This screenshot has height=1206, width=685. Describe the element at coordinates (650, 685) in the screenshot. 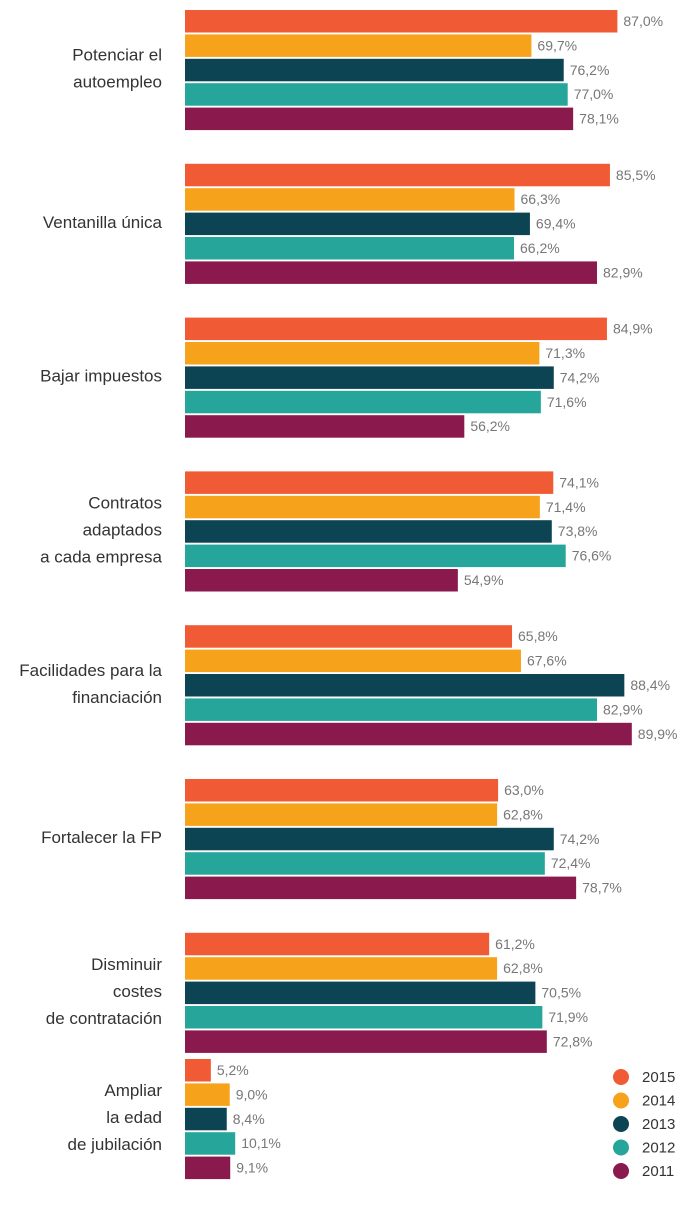

I see `value-label: 88,4%` at that location.